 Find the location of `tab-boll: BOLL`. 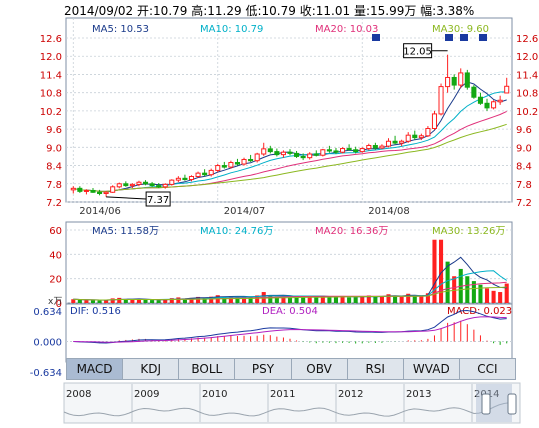

tab-boll: BOLL is located at coordinates (207, 369).